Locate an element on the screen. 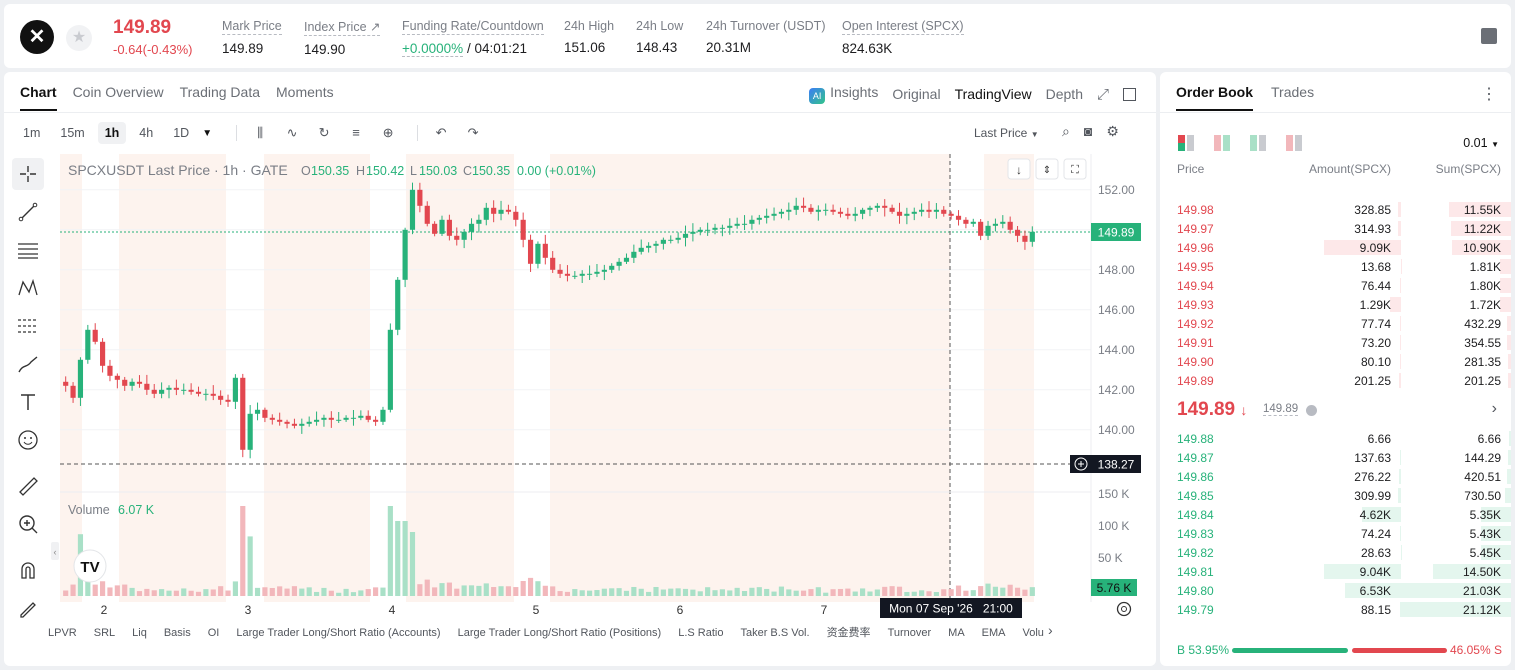 The width and height of the screenshot is (1515, 670). info-icon is located at coordinates (1311, 410).